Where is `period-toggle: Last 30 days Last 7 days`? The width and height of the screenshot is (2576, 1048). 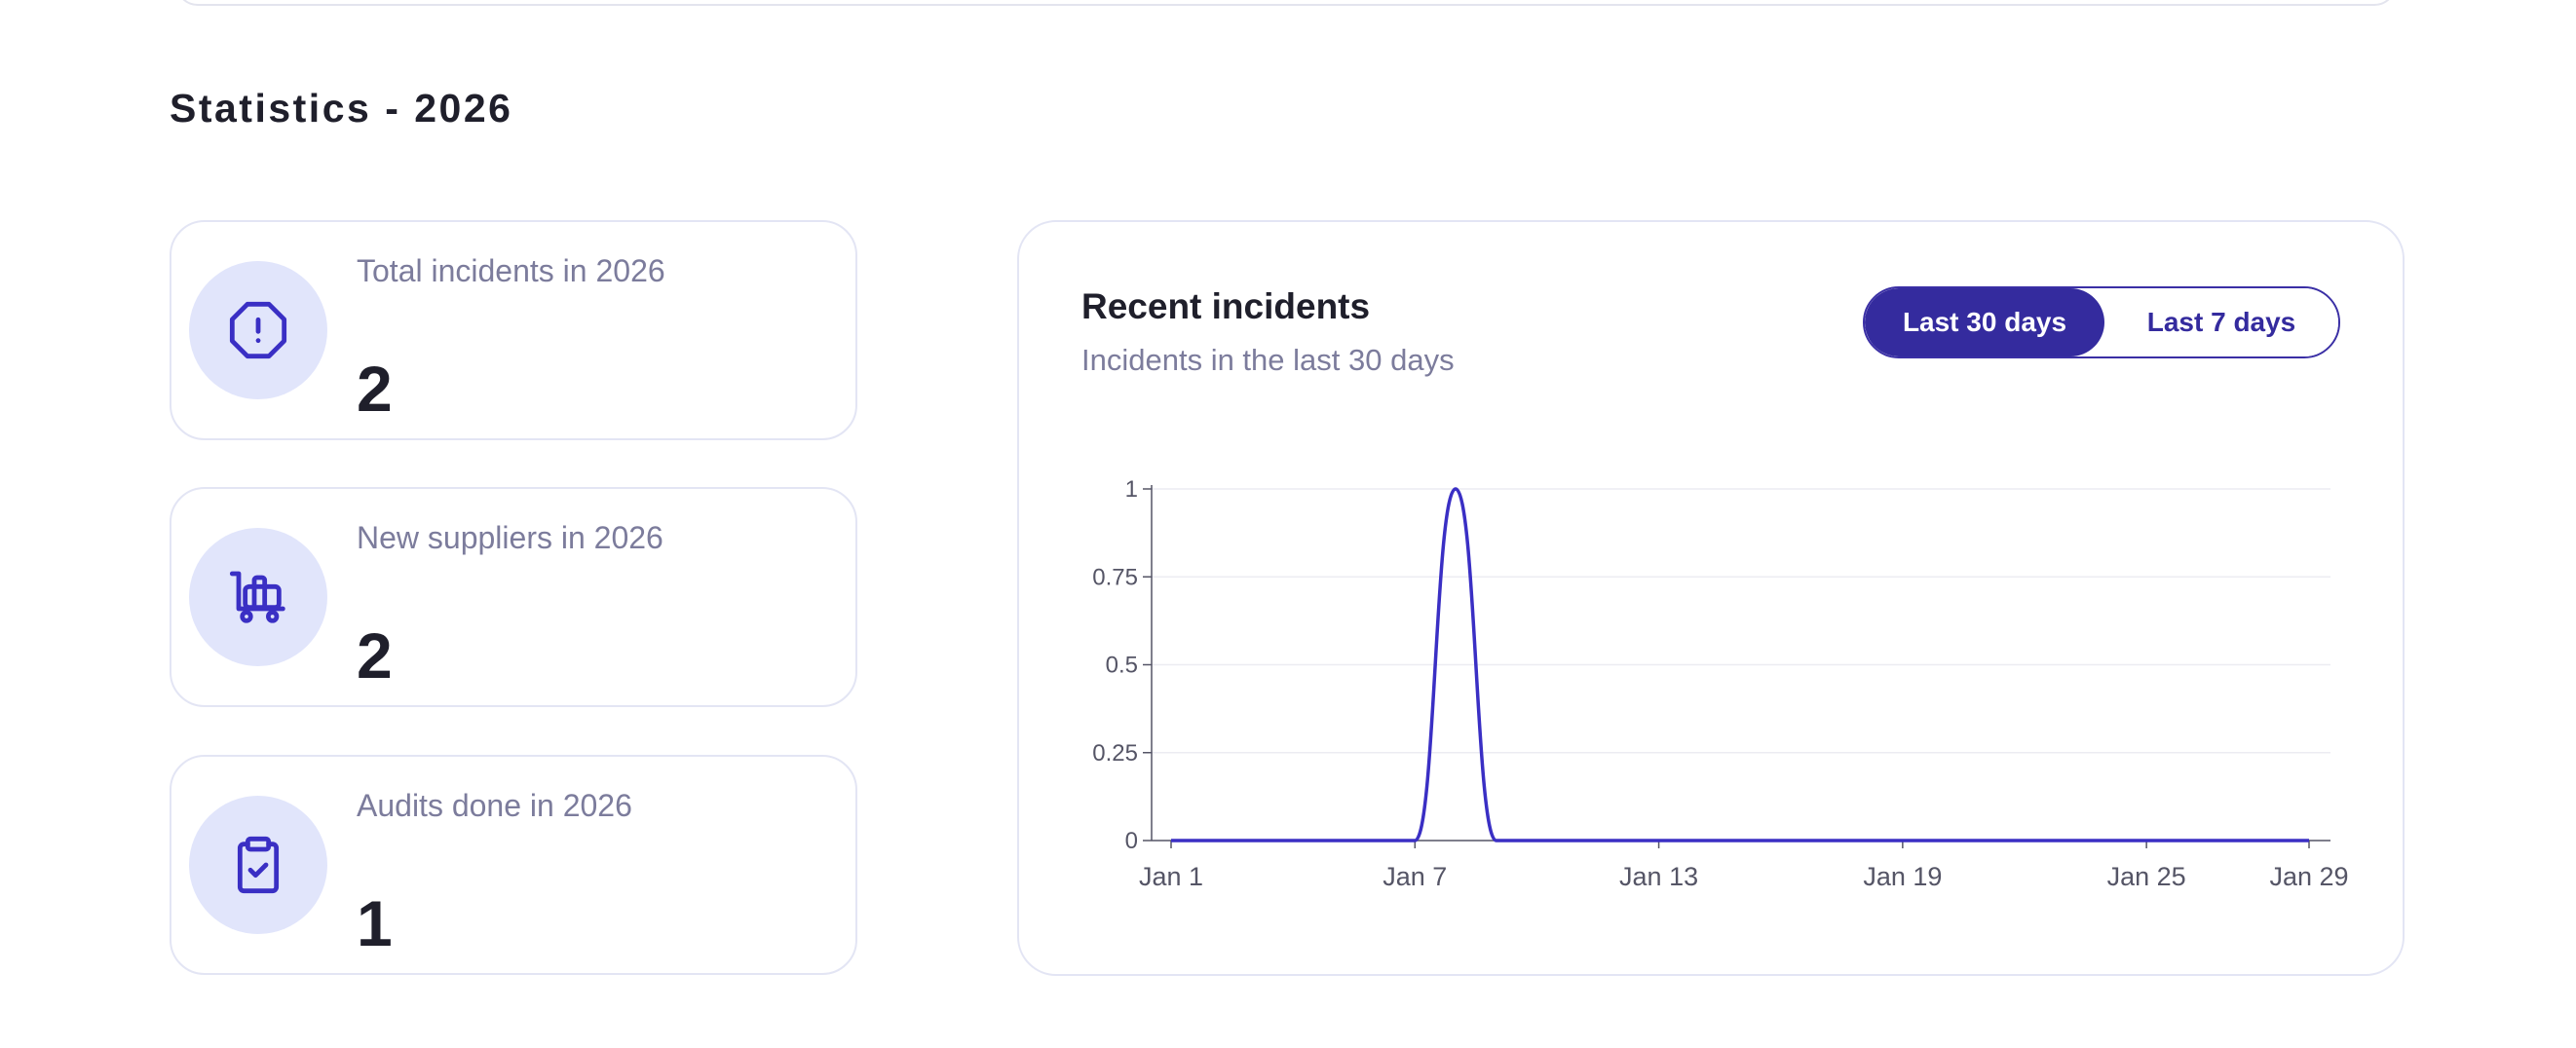 period-toggle: Last 30 days Last 7 days is located at coordinates (2101, 322).